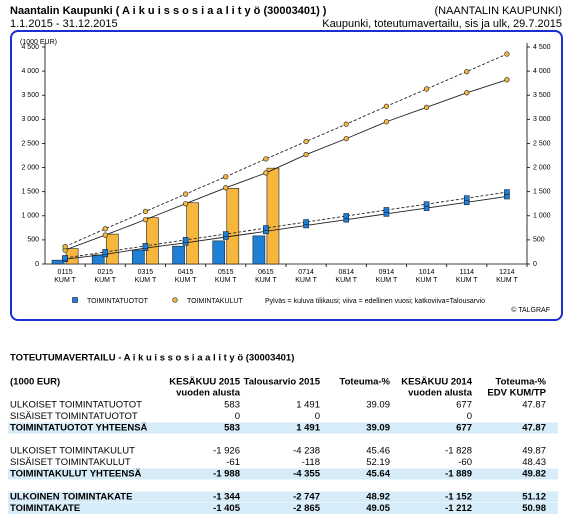  I want to click on y-tick-label: 4 500, so click(30, 47).